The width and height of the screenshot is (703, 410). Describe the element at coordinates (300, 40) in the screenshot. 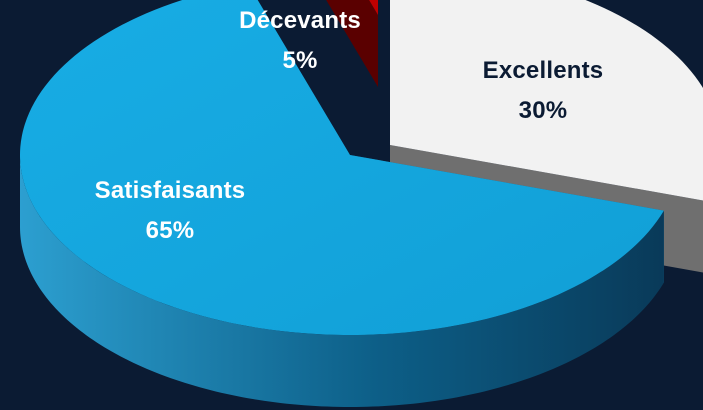

I see `slice-label-group-décevants: Décevants 5%` at that location.